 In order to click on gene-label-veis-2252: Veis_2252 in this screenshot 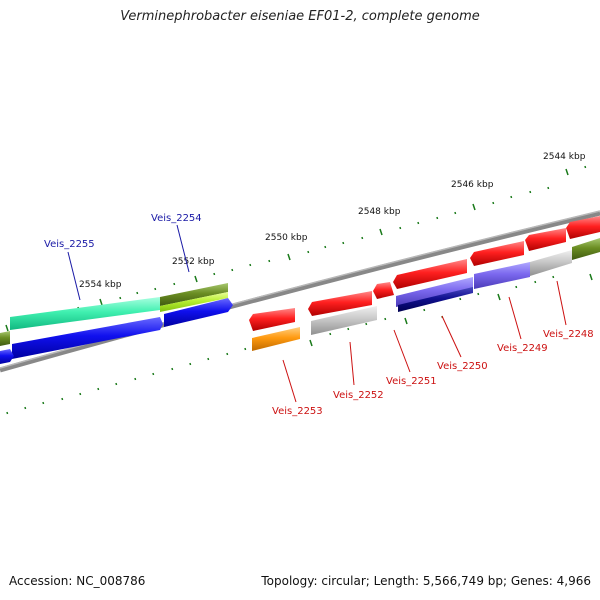, I will do `click(358, 395)`.